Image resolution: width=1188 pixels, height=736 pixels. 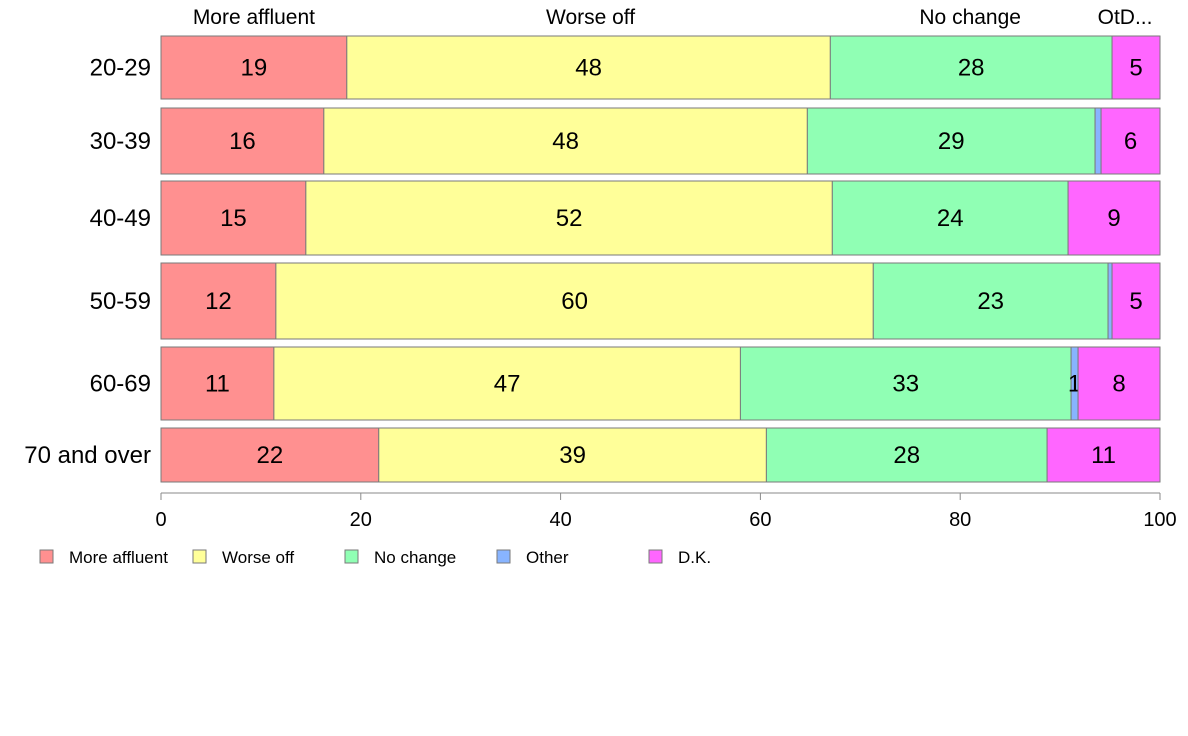 What do you see at coordinates (970, 17) in the screenshot?
I see `top-label: No change` at bounding box center [970, 17].